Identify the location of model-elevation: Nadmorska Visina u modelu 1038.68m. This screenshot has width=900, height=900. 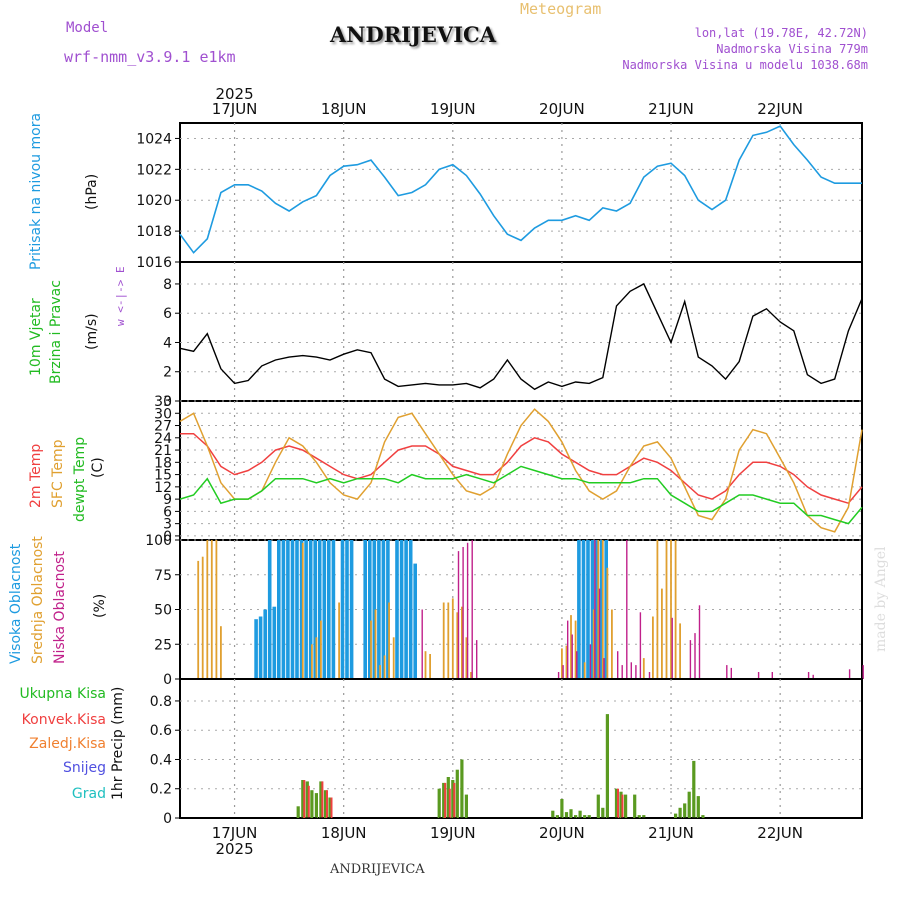
(745, 65).